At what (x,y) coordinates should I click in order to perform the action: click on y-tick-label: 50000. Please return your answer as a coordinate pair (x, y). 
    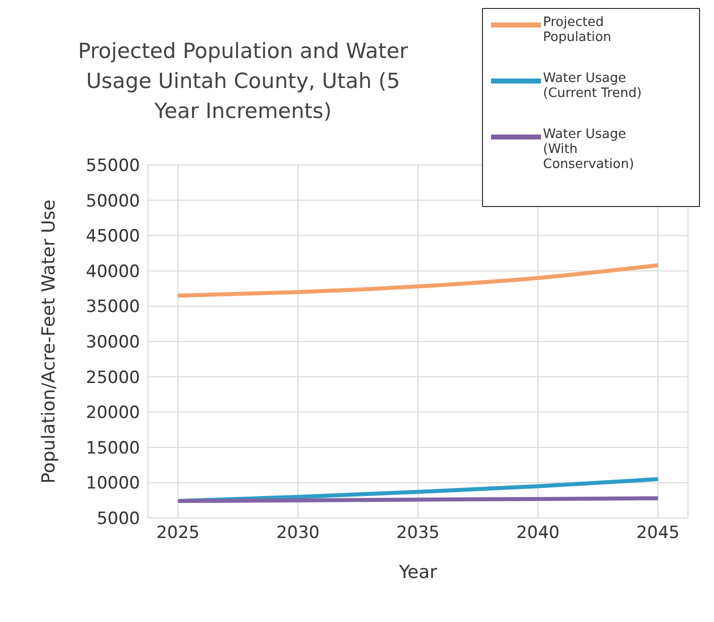
    Looking at the image, I should click on (113, 201).